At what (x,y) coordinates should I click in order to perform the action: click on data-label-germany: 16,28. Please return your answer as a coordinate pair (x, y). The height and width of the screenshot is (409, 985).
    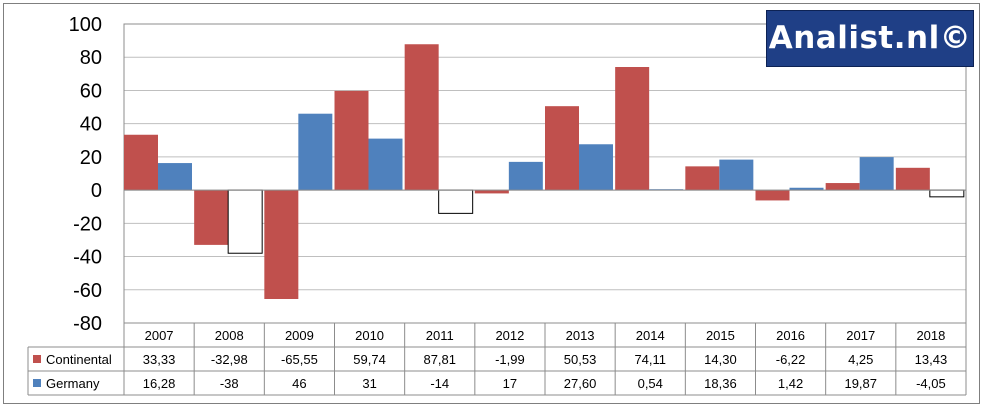
    Looking at the image, I should click on (159, 383).